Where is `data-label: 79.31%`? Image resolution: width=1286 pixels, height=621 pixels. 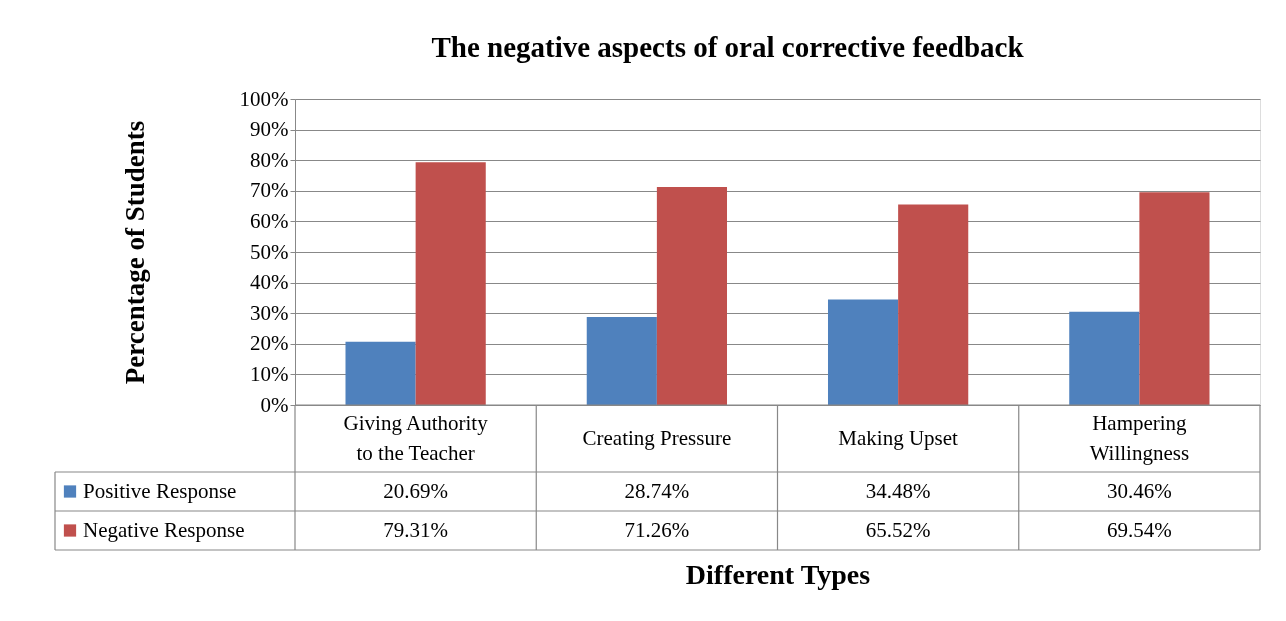
data-label: 79.31% is located at coordinates (415, 529).